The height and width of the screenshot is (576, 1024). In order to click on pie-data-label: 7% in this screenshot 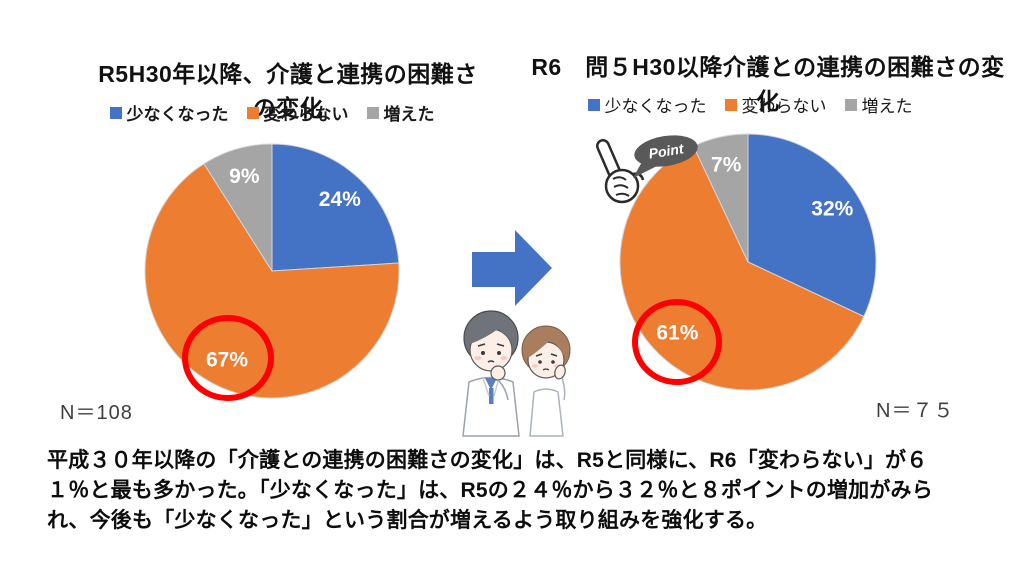, I will do `click(726, 165)`.